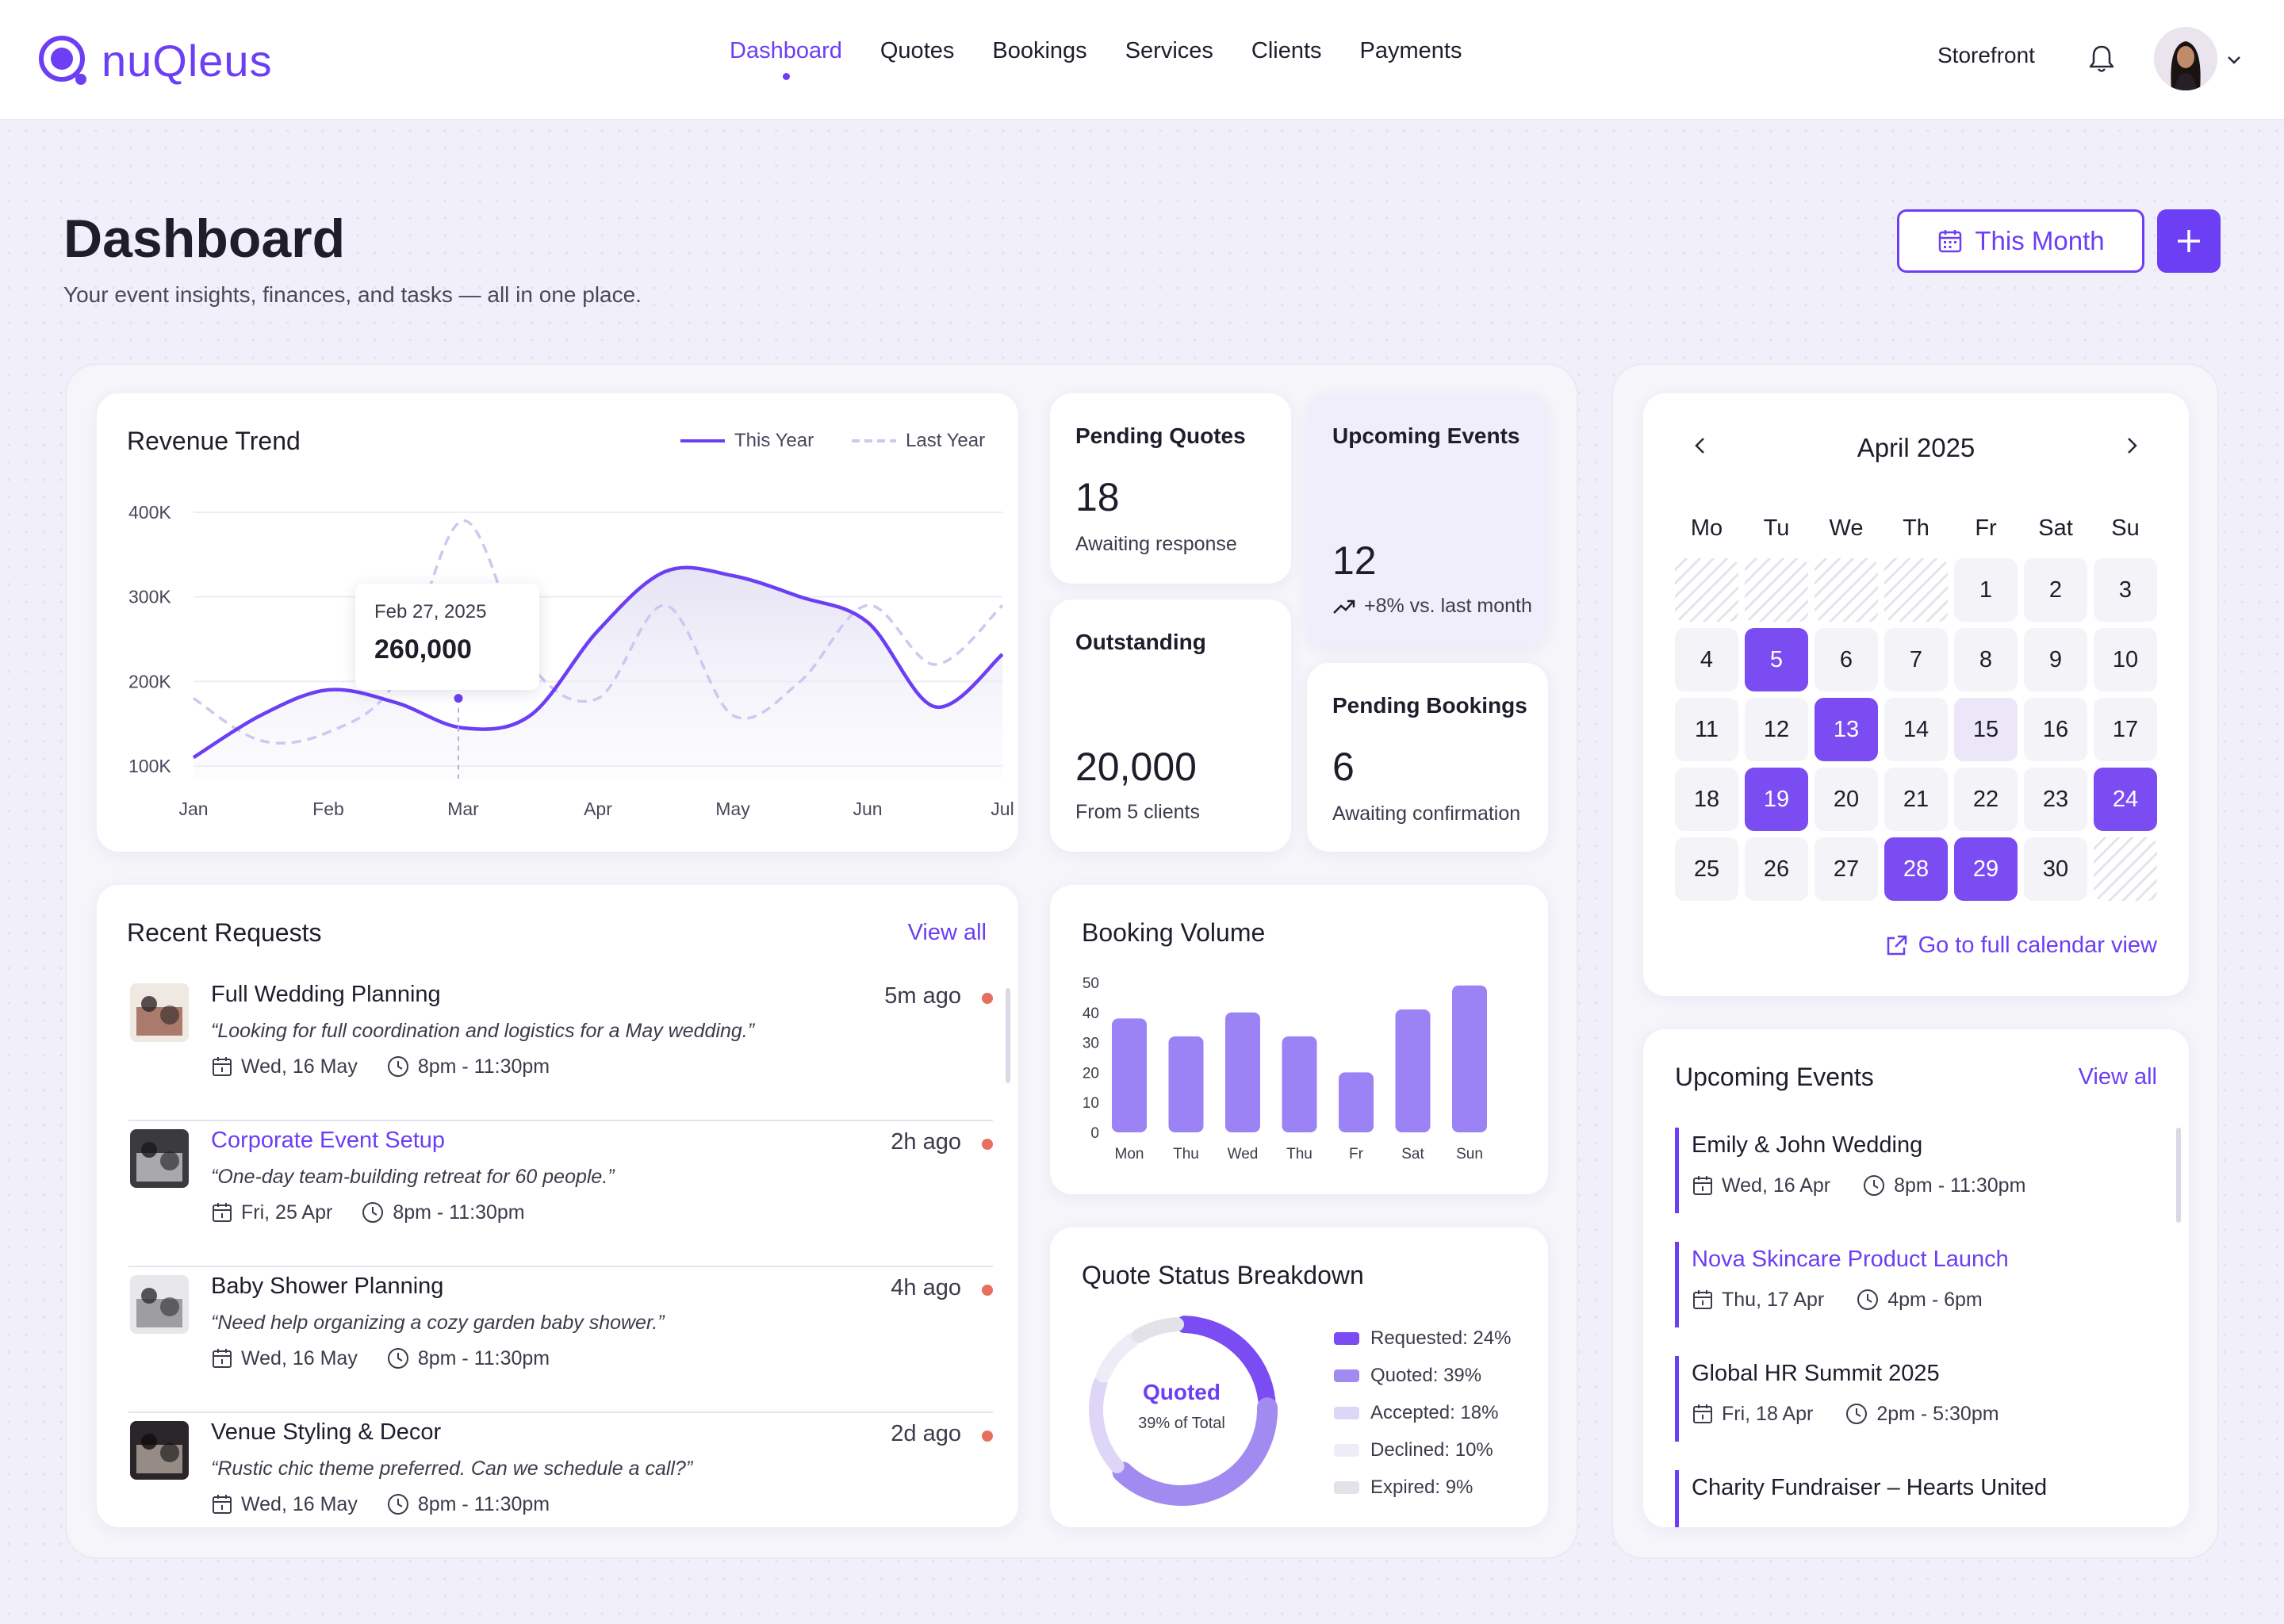 The height and width of the screenshot is (1624, 2284). Describe the element at coordinates (2189, 241) in the screenshot. I see `add-button` at that location.